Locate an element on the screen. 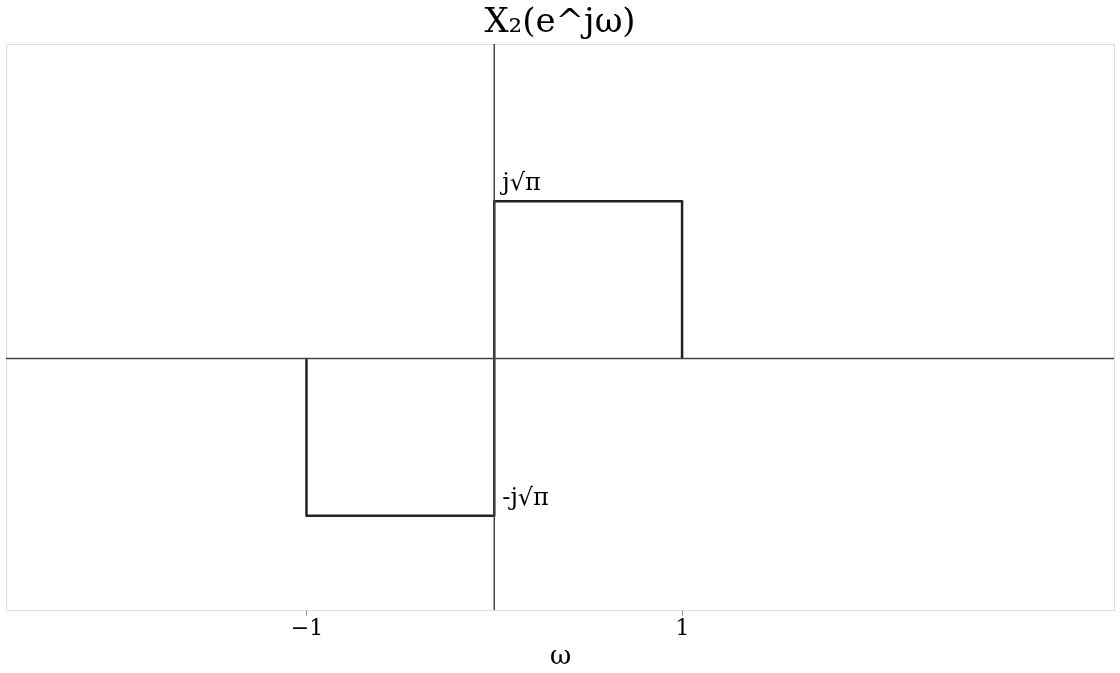  x-axis-title: ω is located at coordinates (560, 654).